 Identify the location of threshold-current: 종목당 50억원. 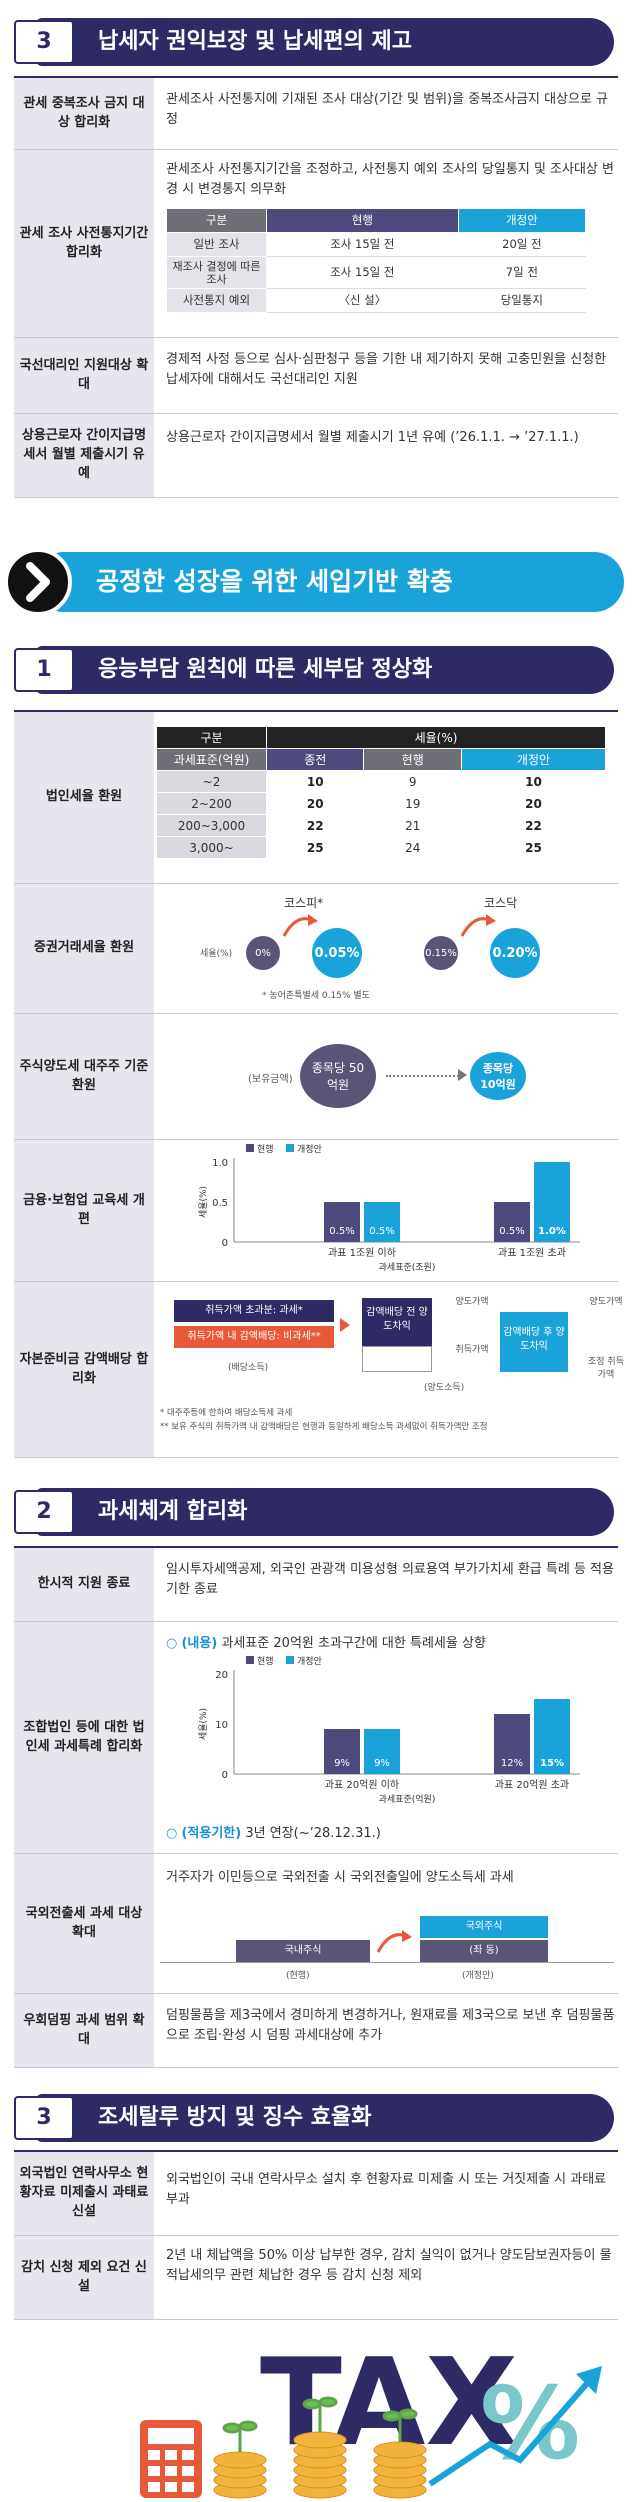
(338, 1076).